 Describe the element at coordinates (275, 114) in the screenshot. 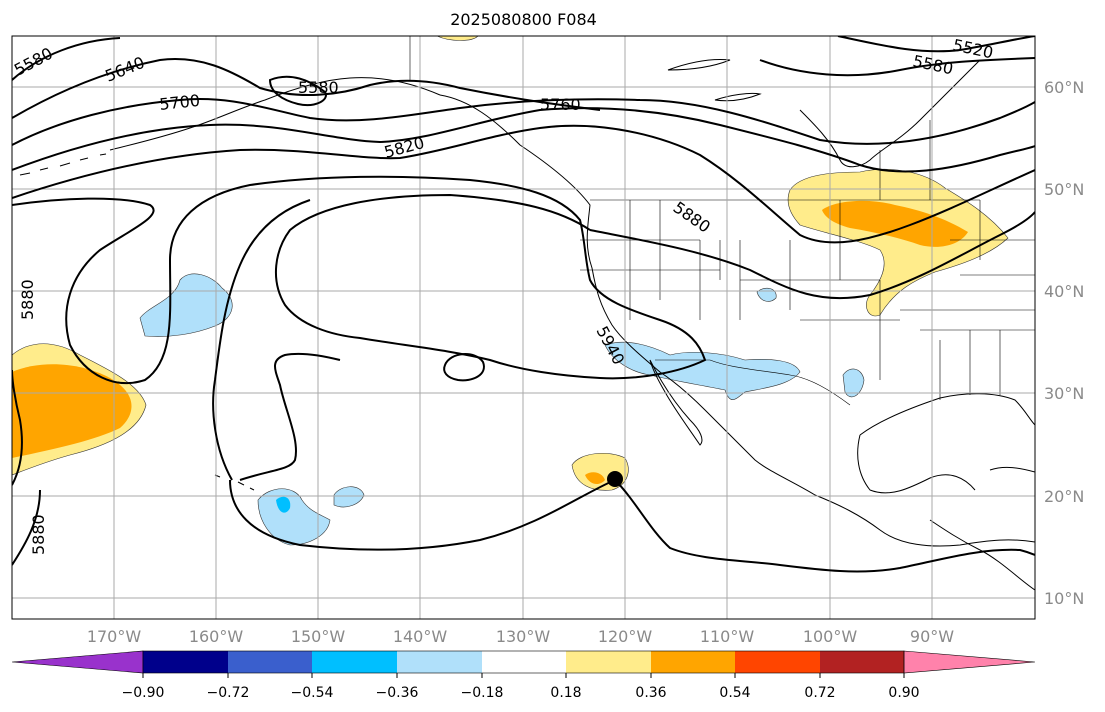

I see `coastline-alaska` at that location.